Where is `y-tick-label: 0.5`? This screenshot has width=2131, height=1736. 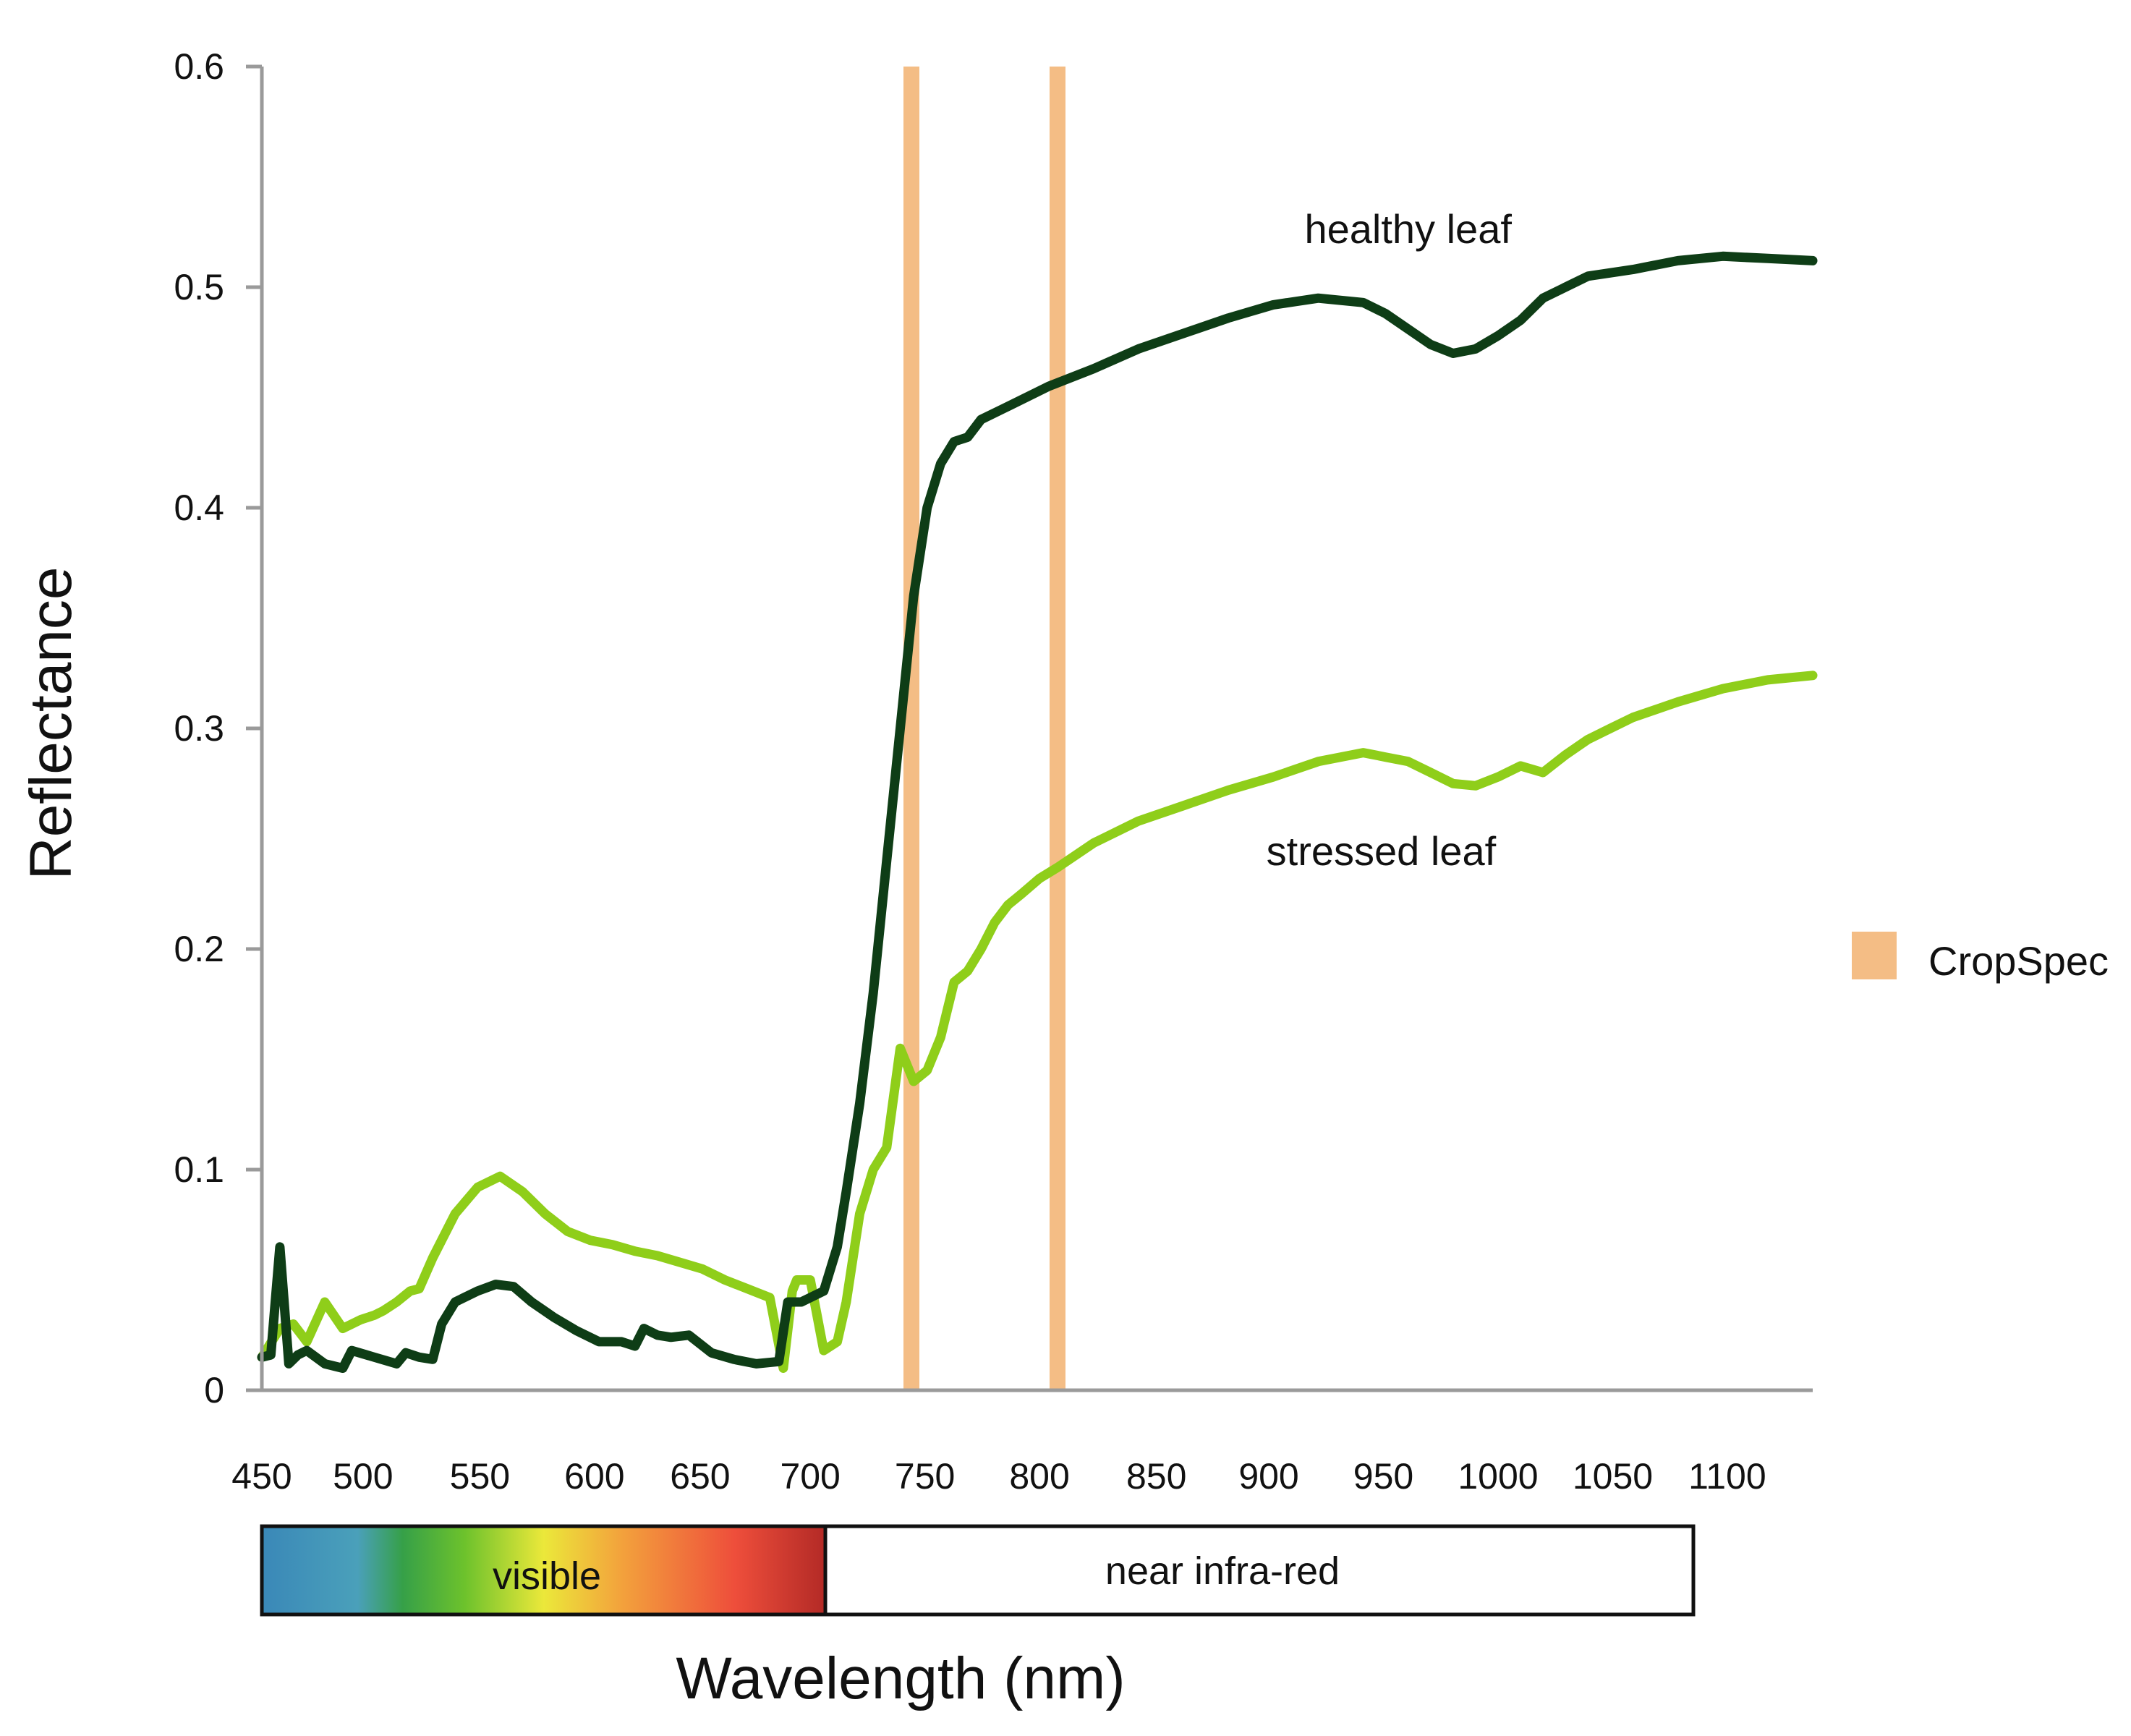 y-tick-label: 0.5 is located at coordinates (199, 287).